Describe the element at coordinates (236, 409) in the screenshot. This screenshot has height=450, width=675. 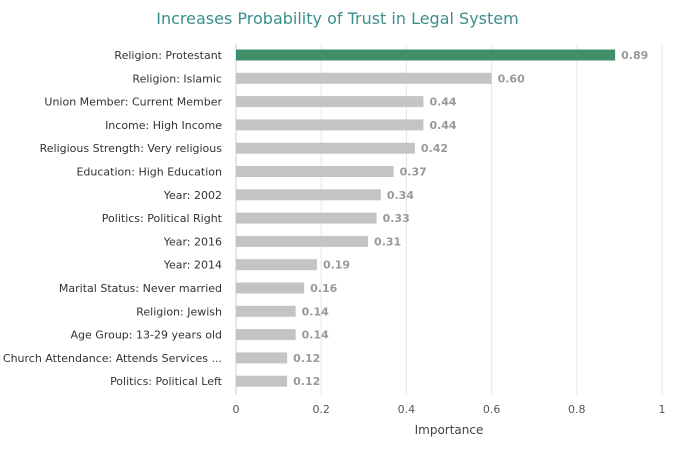
I see `x-tick-label: 0` at that location.